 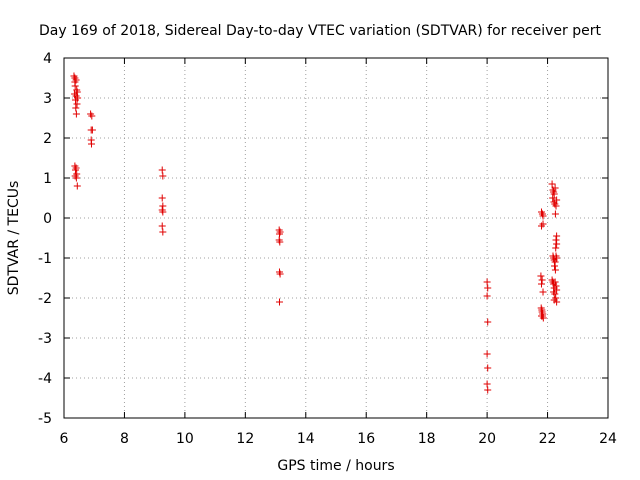 I want to click on y-tick-label: 3, so click(x=47, y=99).